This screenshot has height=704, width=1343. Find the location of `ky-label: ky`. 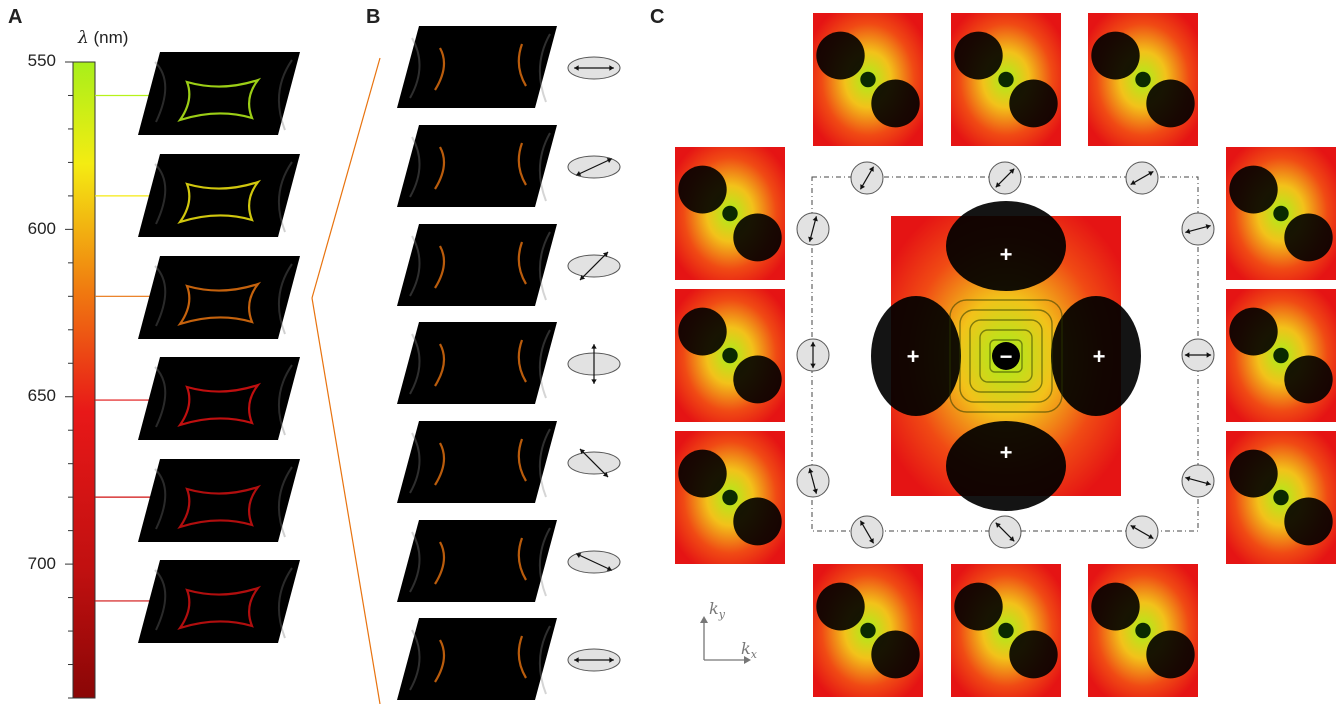

ky-label: ky is located at coordinates (717, 610).